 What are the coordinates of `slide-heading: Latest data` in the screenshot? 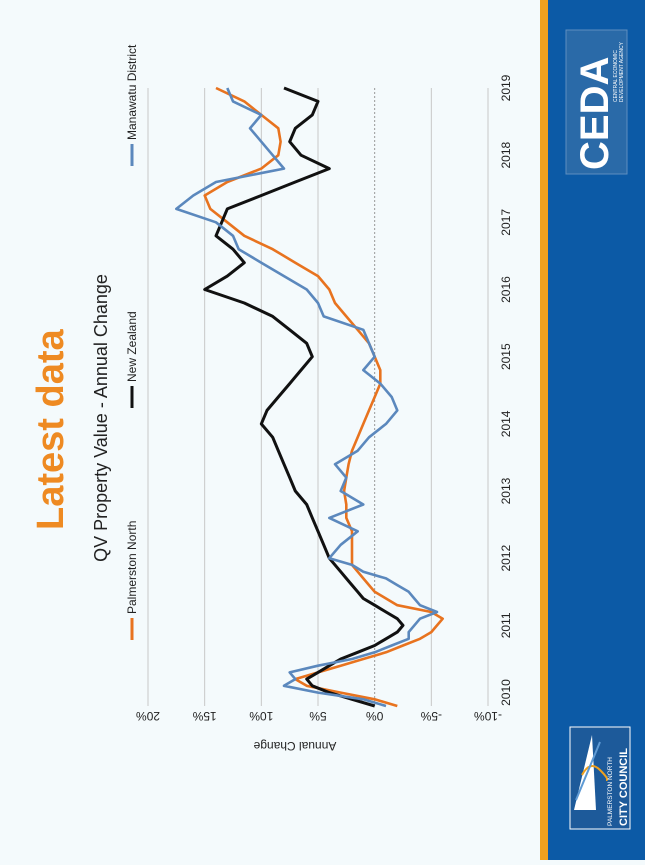 It's located at (51, 429).